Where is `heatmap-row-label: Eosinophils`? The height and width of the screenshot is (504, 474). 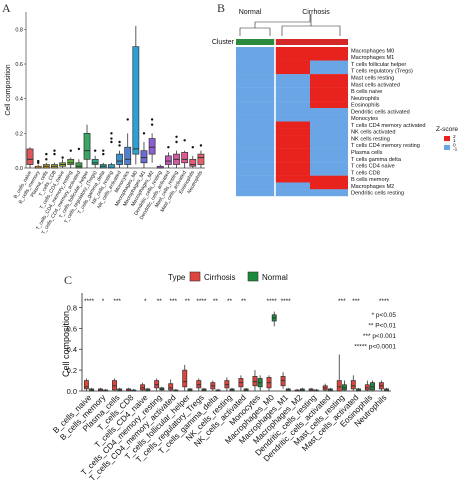 heatmap-row-label: Eosinophils is located at coordinates (365, 106).